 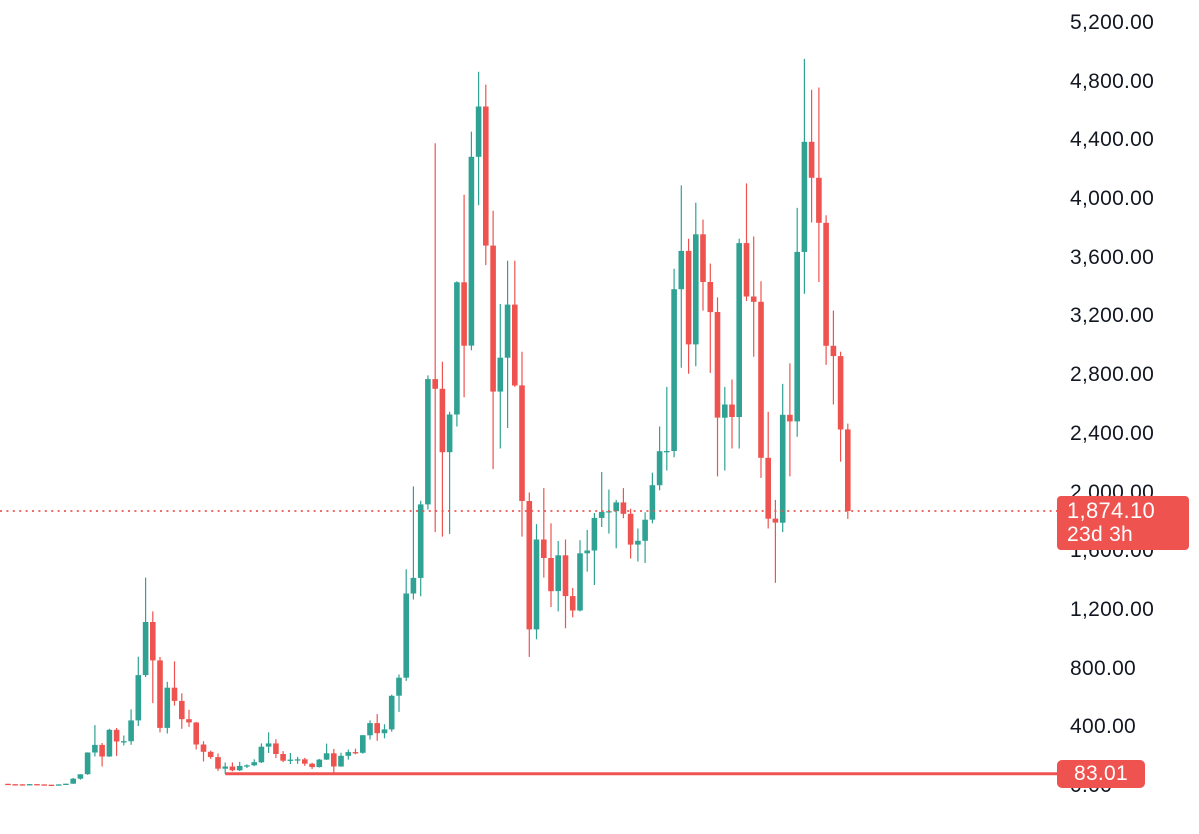 I want to click on price-tick-label: 1,200.00, so click(x=1112, y=609).